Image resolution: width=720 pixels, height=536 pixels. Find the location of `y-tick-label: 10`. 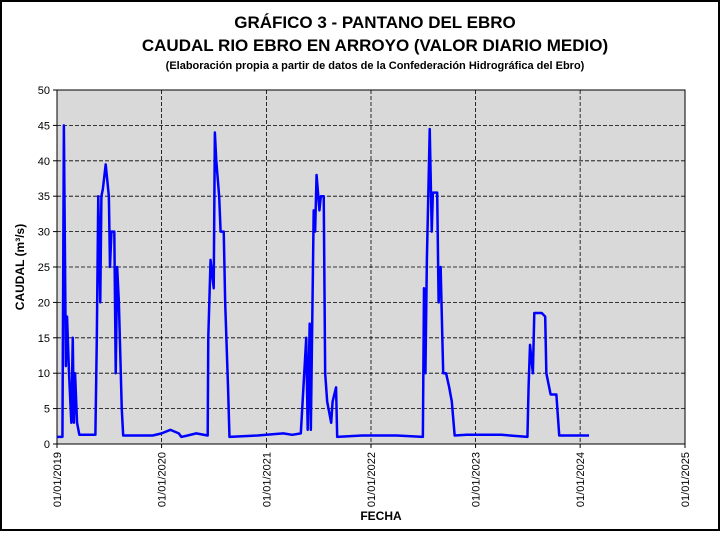

y-tick-label: 10 is located at coordinates (44, 374).